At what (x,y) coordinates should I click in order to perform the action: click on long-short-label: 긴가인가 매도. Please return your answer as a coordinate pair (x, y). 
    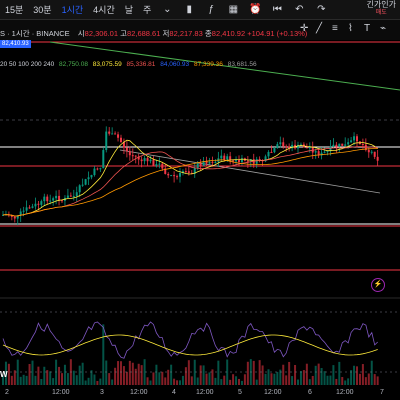
    Looking at the image, I should click on (381, 9).